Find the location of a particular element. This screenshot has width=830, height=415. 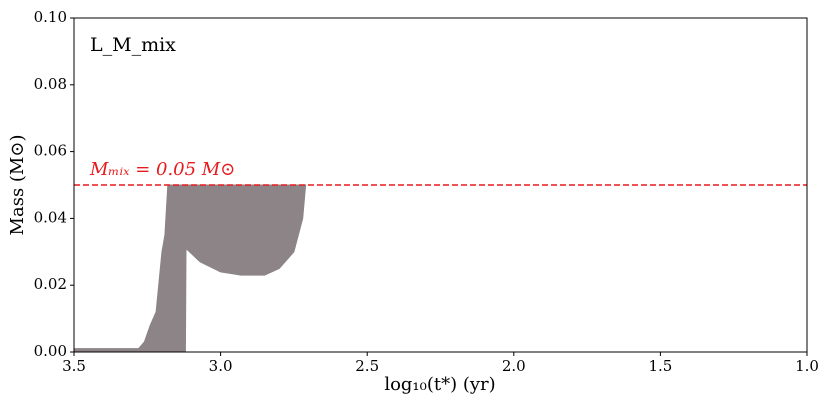

area is located at coordinates (190, 268).